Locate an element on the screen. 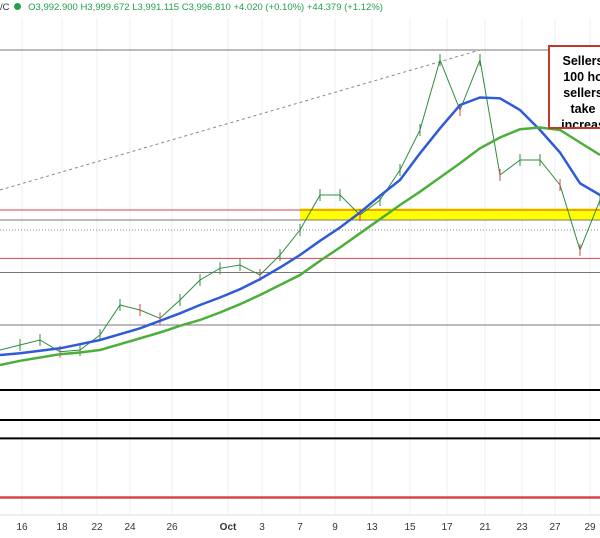 The height and width of the screenshot is (538, 600). x-tick-label: 15 is located at coordinates (410, 527).